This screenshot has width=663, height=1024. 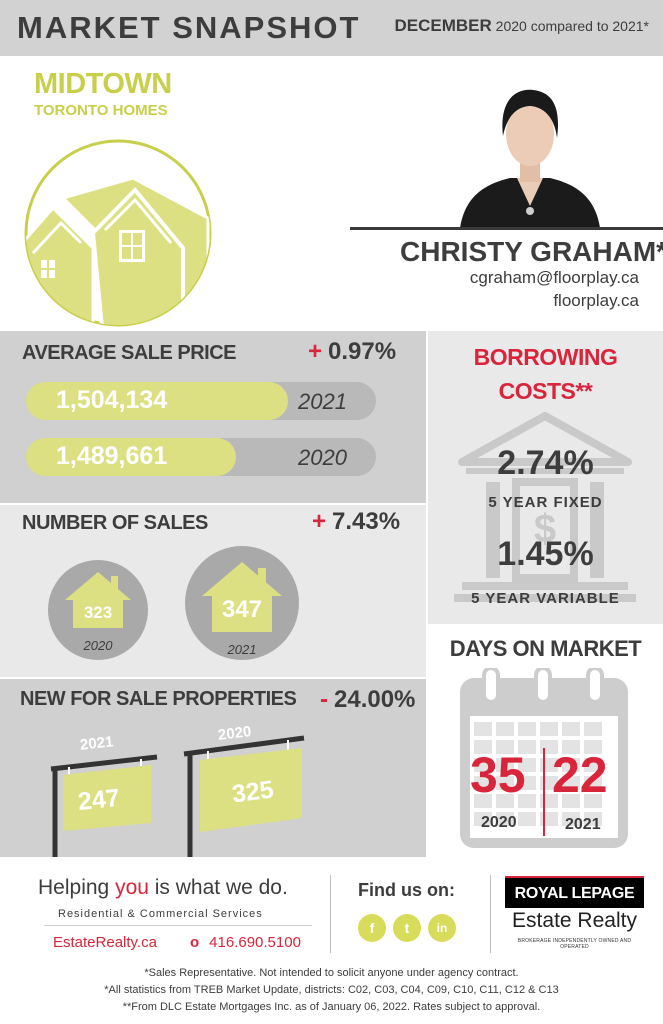 What do you see at coordinates (530, 152) in the screenshot?
I see `agent-portrait` at bounding box center [530, 152].